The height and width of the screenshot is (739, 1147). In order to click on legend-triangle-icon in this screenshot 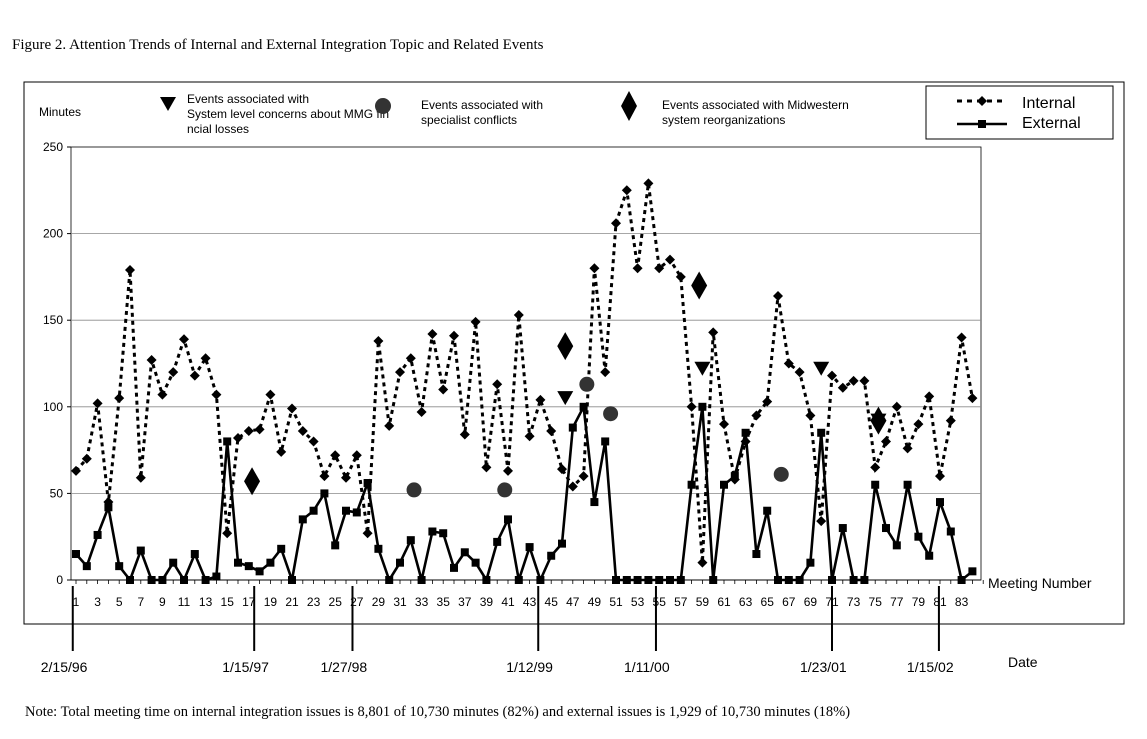, I will do `click(168, 104)`.